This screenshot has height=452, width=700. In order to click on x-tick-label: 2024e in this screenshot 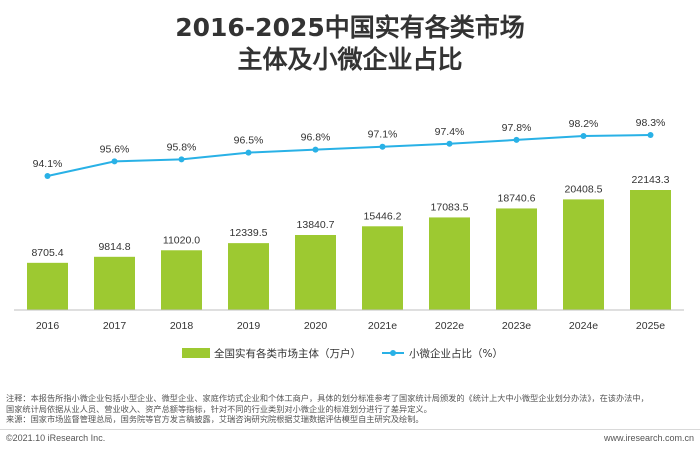, I will do `click(583, 326)`.